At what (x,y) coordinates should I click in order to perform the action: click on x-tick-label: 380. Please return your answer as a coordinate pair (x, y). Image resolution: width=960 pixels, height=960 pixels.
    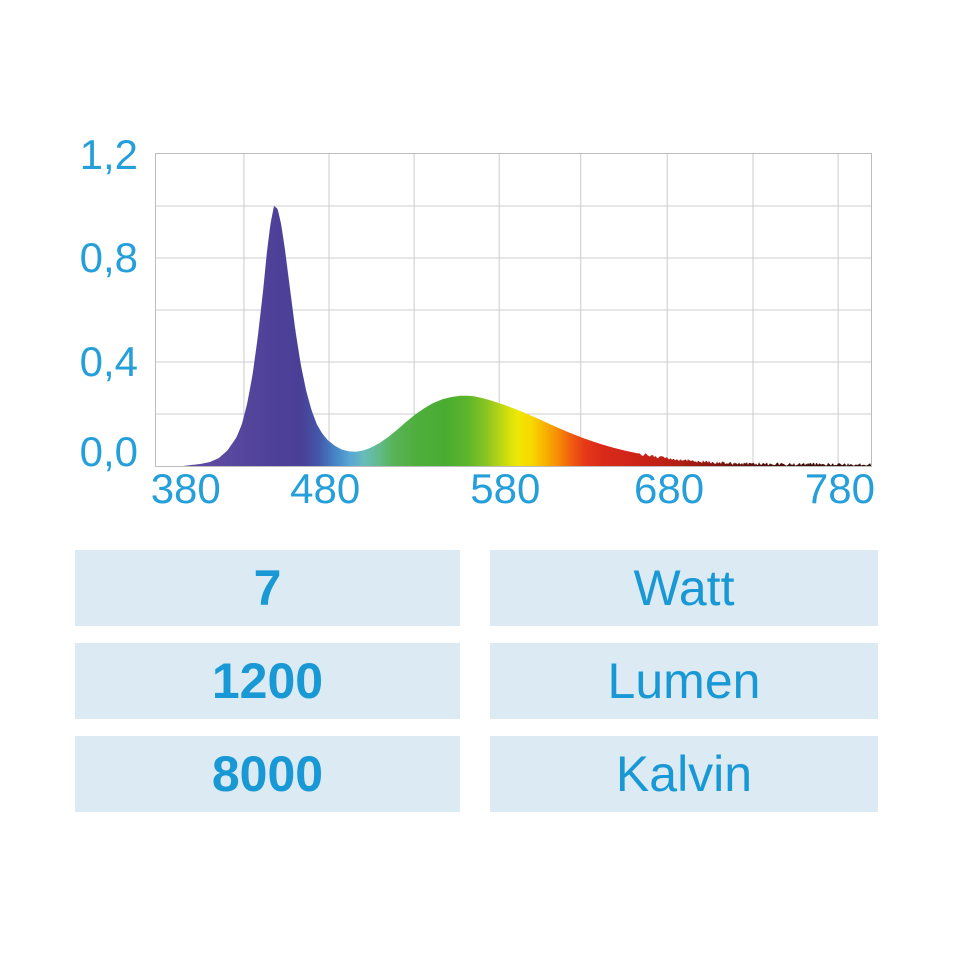
    Looking at the image, I should click on (185, 488).